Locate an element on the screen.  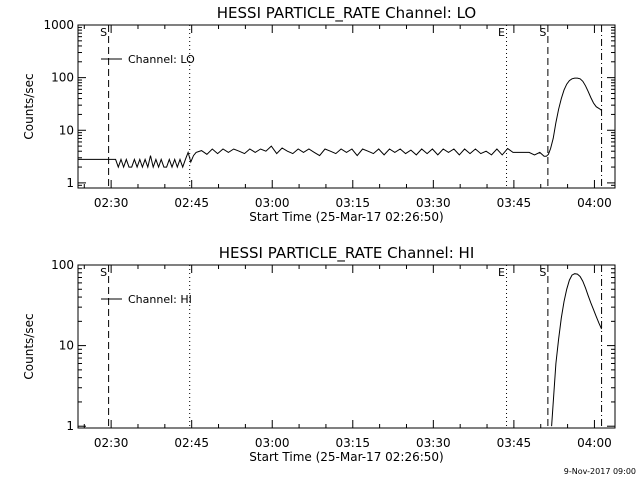
legend-label: Channel: LO is located at coordinates (161, 59).